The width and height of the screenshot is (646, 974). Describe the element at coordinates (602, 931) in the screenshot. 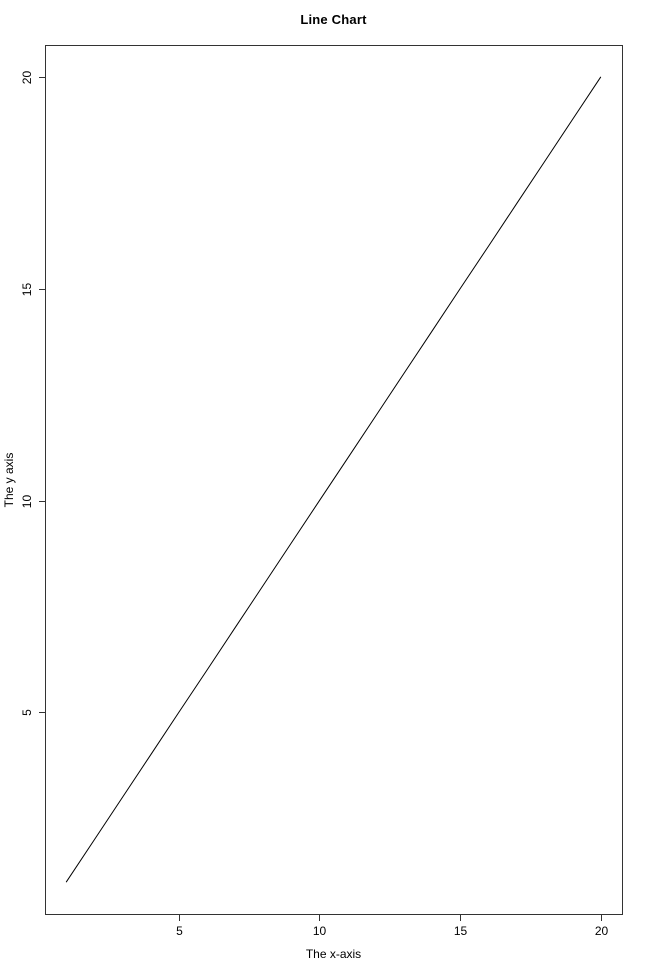

I see `x-tick-label: 20` at that location.